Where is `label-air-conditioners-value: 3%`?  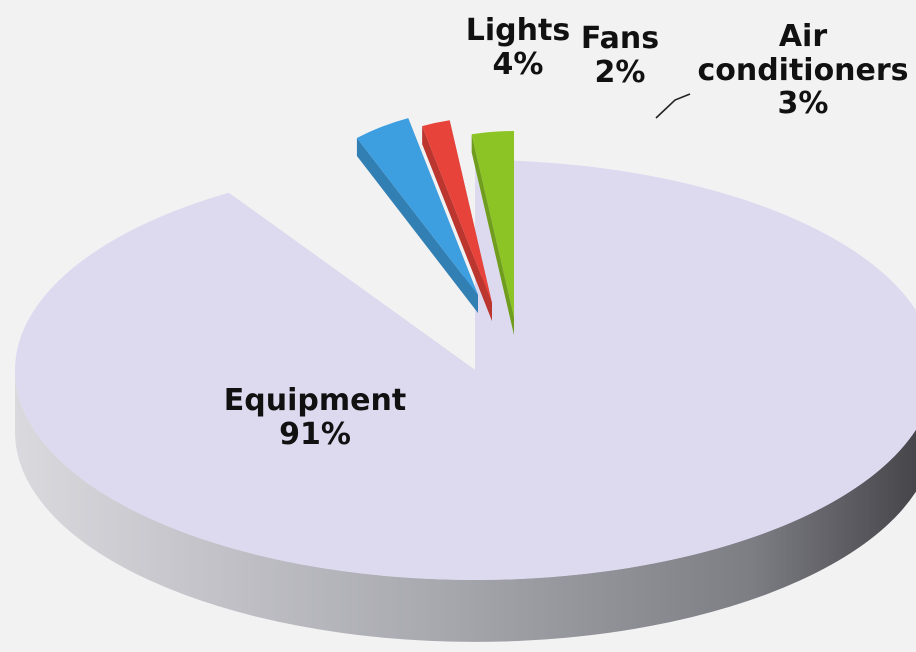
label-air-conditioners-value: 3% is located at coordinates (803, 104).